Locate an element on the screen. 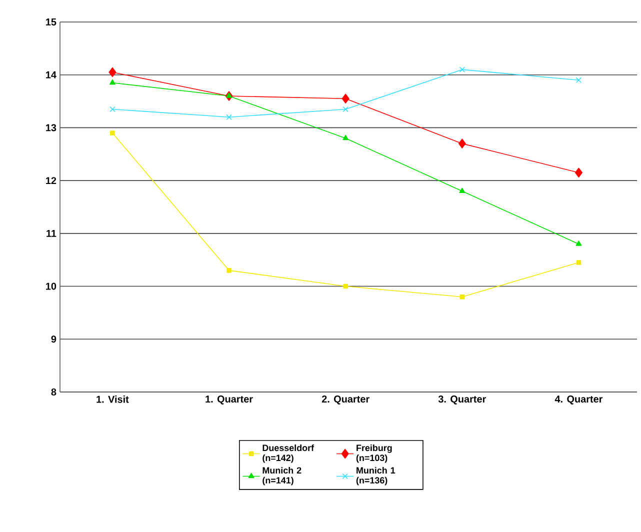 The height and width of the screenshot is (532, 641). x-tick-label: 2. Quarter is located at coordinates (346, 400).